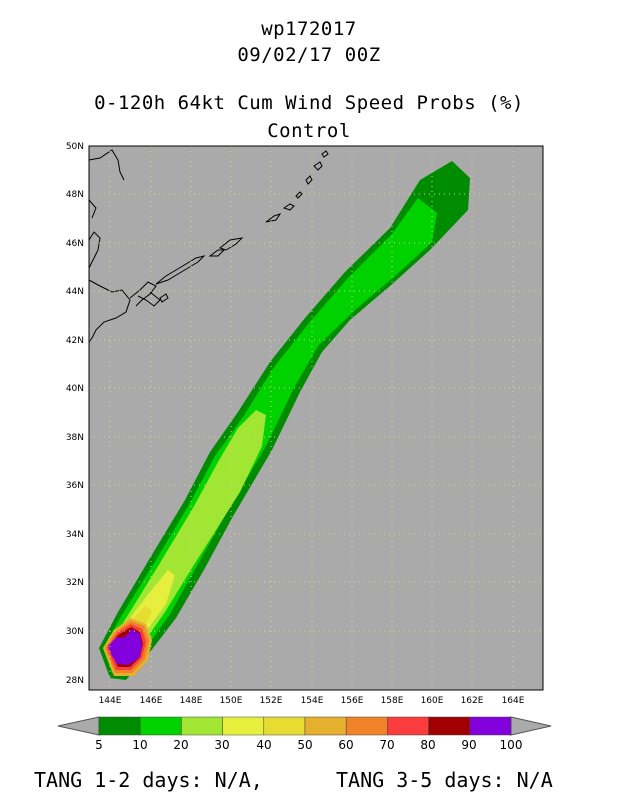  What do you see at coordinates (75, 244) in the screenshot?
I see `lat-label: 46N` at bounding box center [75, 244].